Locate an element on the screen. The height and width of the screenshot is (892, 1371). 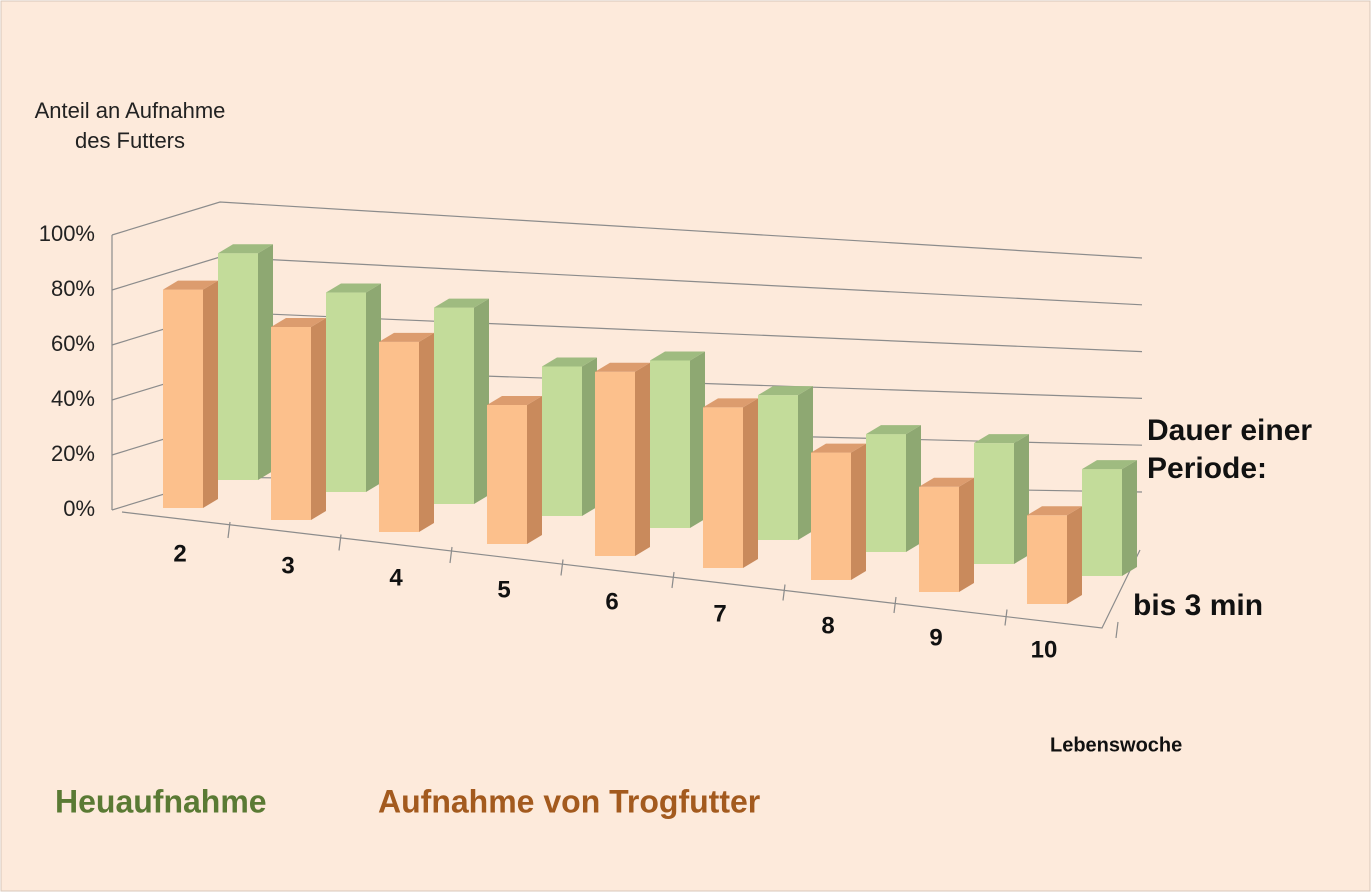
x-tick-label: 3 is located at coordinates (287, 565).